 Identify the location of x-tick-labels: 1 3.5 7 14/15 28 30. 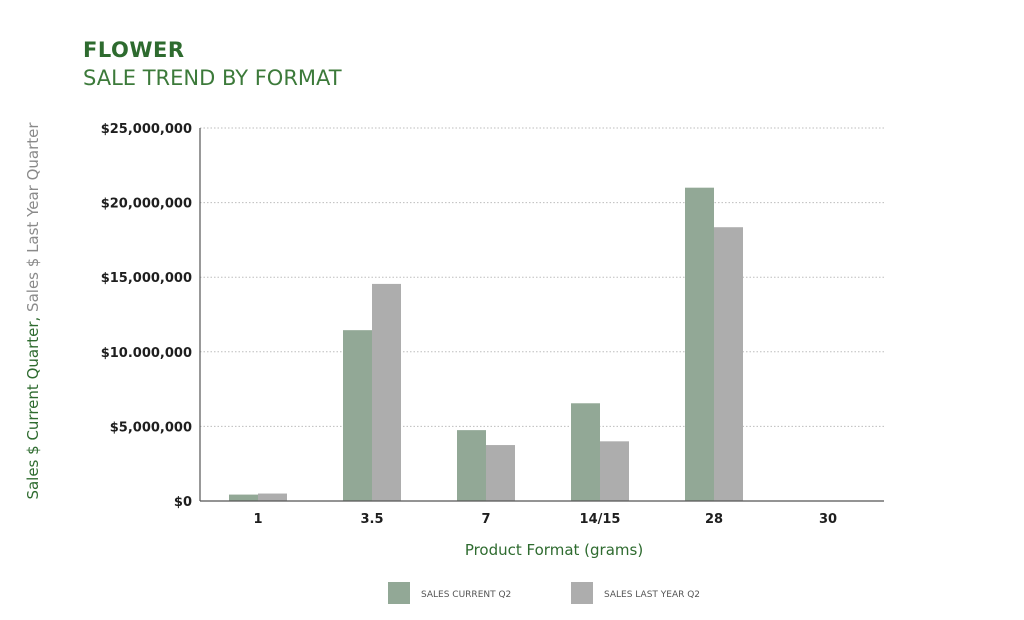
(545, 519).